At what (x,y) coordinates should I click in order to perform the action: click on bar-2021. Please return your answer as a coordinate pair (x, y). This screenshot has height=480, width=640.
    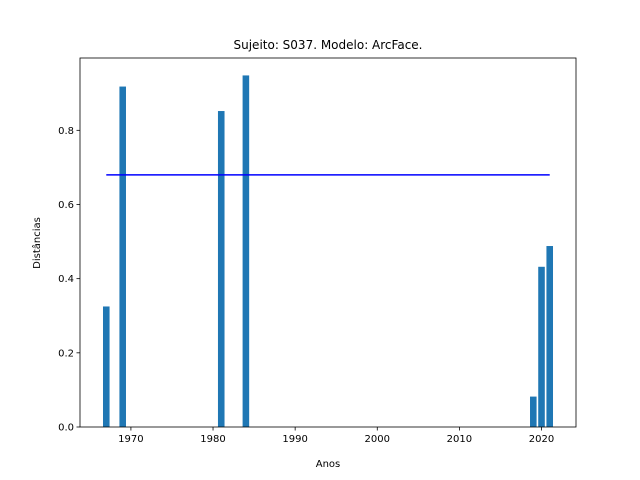
    Looking at the image, I should click on (550, 336).